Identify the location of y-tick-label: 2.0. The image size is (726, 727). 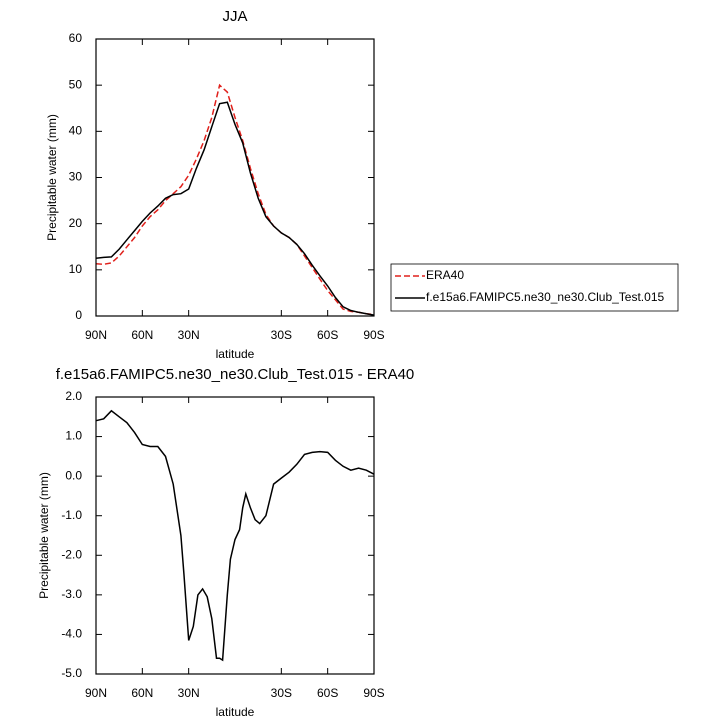
(73, 396).